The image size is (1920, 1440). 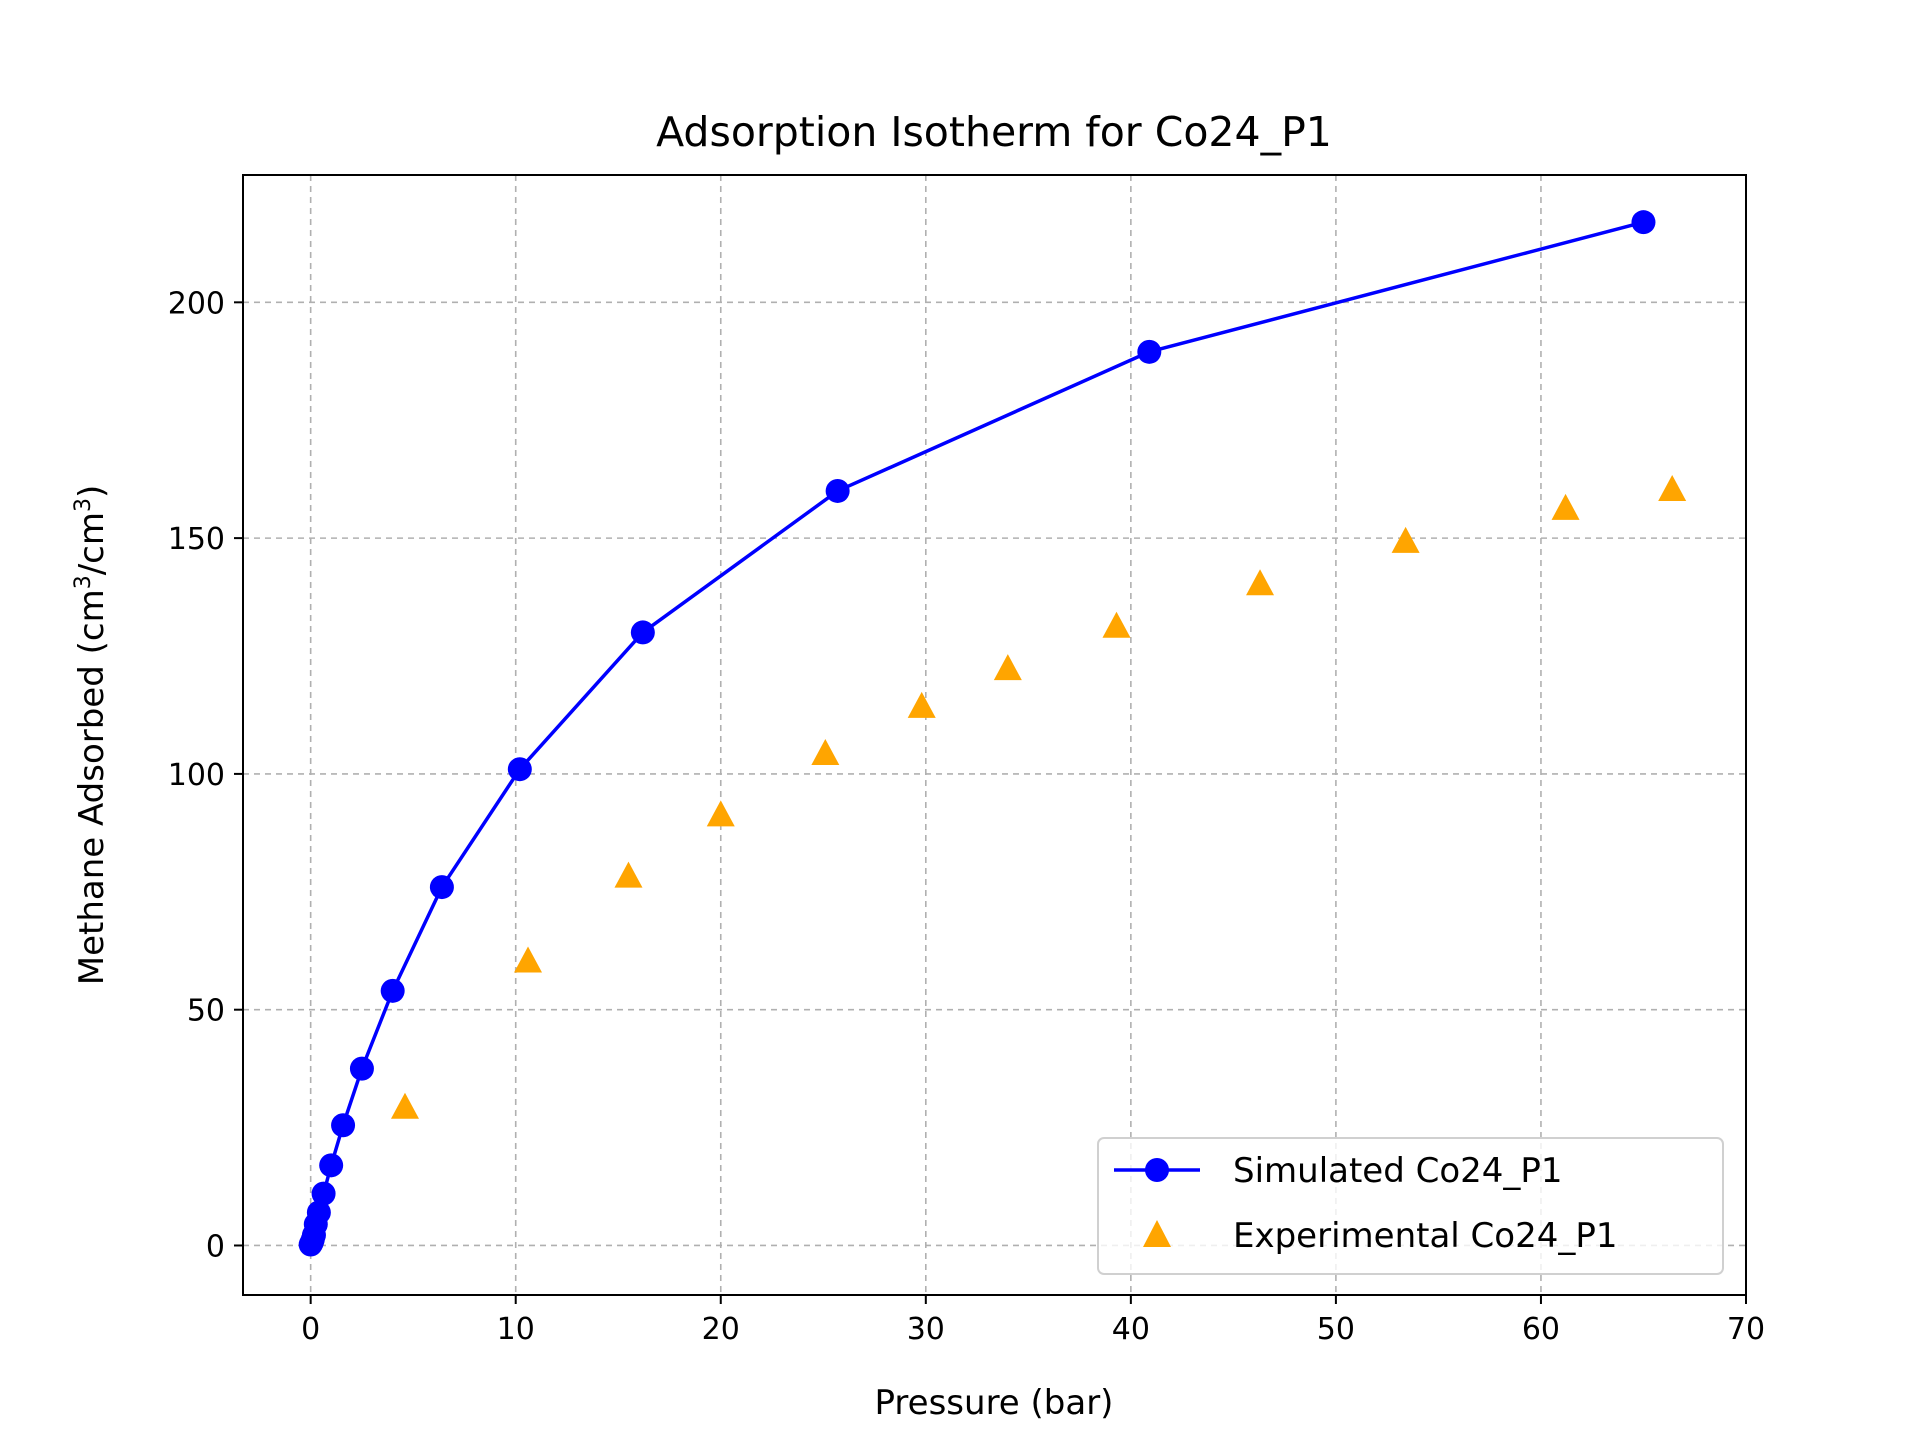 What do you see at coordinates (310, 1329) in the screenshot?
I see `x-tick-label: 0` at bounding box center [310, 1329].